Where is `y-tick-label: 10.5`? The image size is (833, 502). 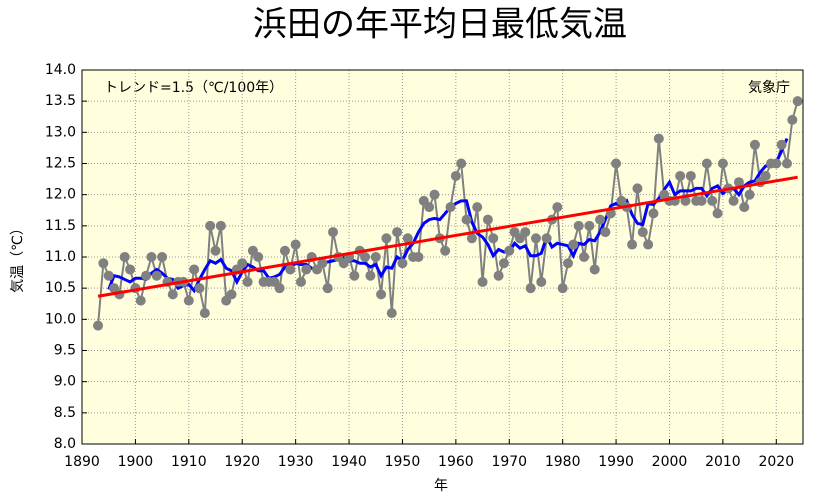
y-tick-label: 10.5 is located at coordinates (60, 288).